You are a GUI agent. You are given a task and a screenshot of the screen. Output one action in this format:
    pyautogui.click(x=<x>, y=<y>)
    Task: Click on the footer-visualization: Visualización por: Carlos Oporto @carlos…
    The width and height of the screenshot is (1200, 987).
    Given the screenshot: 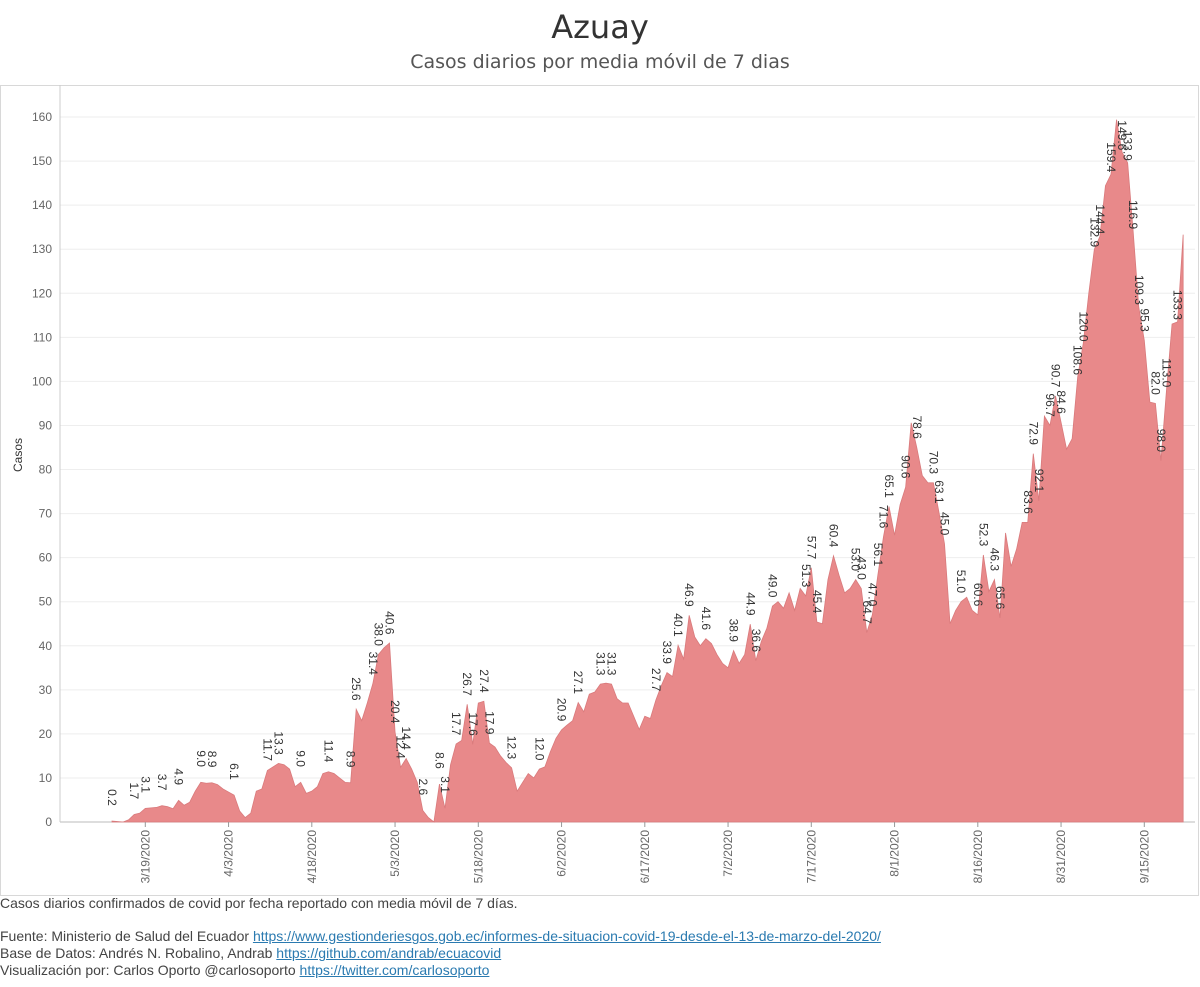 What is the action you would take?
    pyautogui.click(x=600, y=970)
    